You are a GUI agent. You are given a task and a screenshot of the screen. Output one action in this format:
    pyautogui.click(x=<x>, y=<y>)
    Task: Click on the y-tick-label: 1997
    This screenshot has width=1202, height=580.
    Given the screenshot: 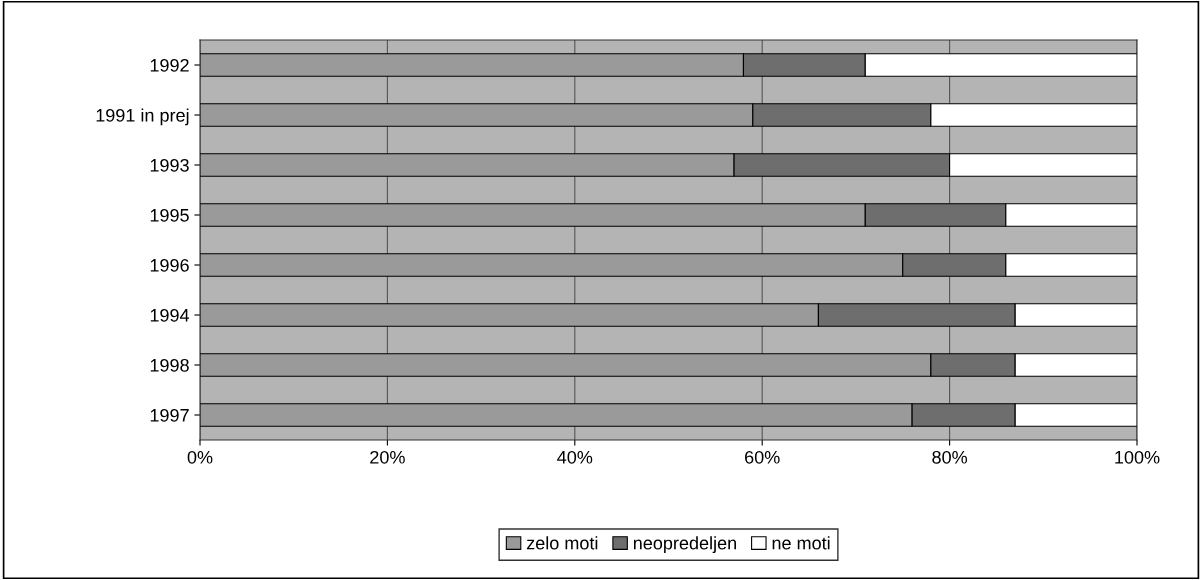 What is the action you would take?
    pyautogui.click(x=169, y=415)
    